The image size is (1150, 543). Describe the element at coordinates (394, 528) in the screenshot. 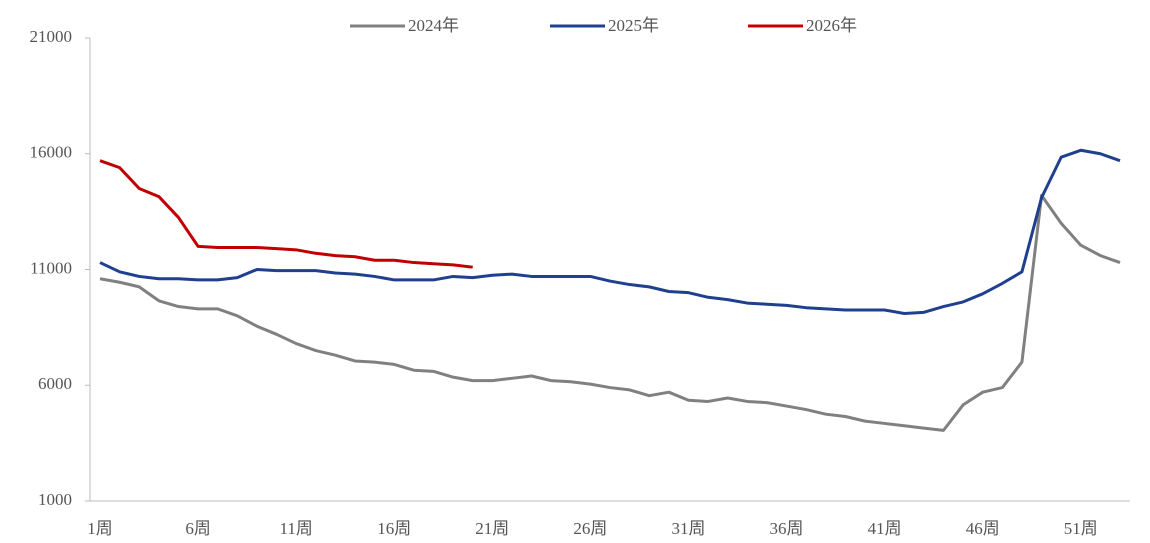

I see `x-tick-label: 16周` at that location.